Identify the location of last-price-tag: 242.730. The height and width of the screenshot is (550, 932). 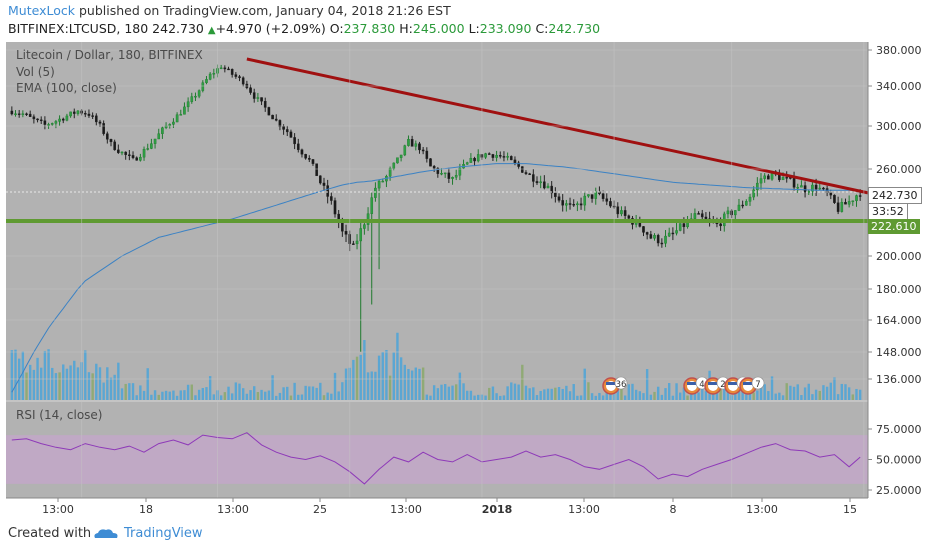
(895, 195).